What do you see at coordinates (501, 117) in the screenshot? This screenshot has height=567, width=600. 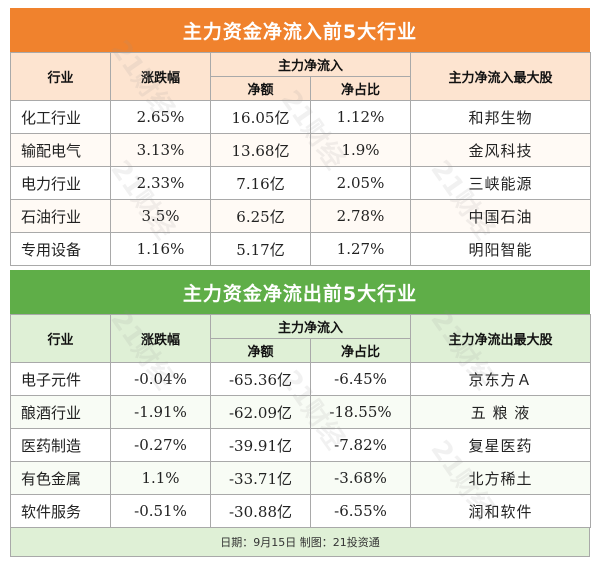 I see `top-stock-cell: 和邦生物` at bounding box center [501, 117].